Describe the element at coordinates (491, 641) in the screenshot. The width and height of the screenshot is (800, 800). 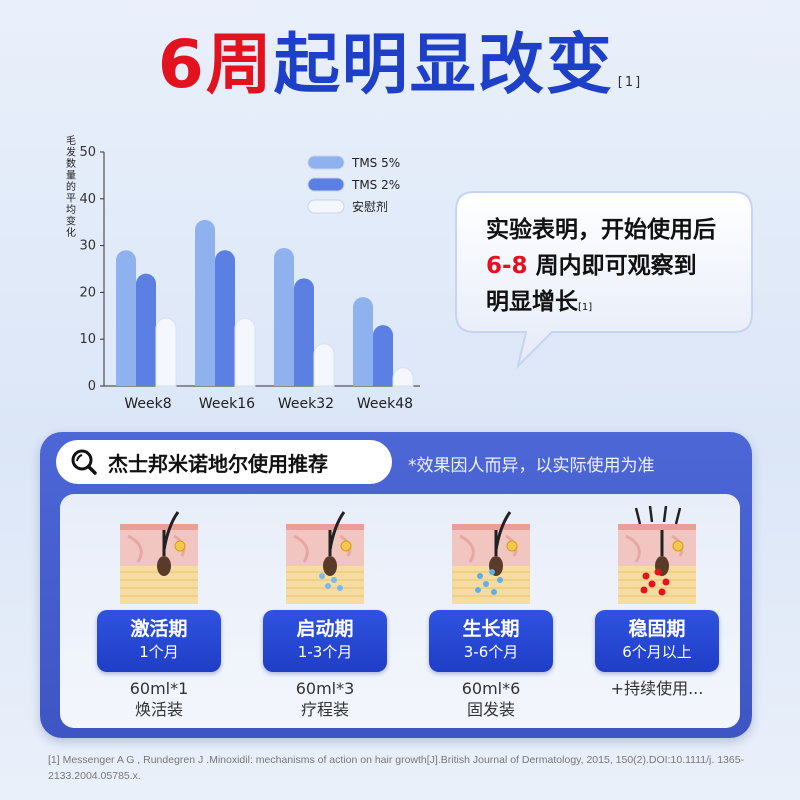
I see `stage-badge: 生长期 3-6个月` at that location.